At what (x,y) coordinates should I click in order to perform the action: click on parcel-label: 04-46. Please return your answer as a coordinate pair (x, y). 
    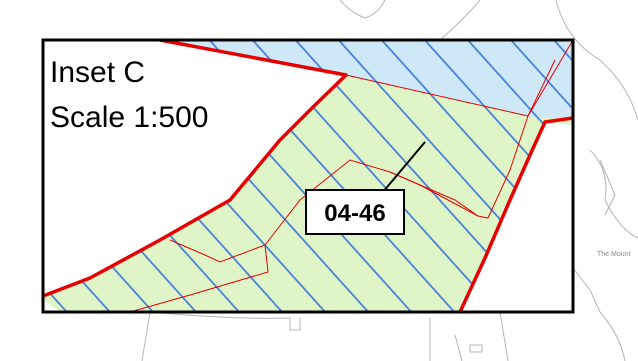
    Looking at the image, I should click on (354, 213).